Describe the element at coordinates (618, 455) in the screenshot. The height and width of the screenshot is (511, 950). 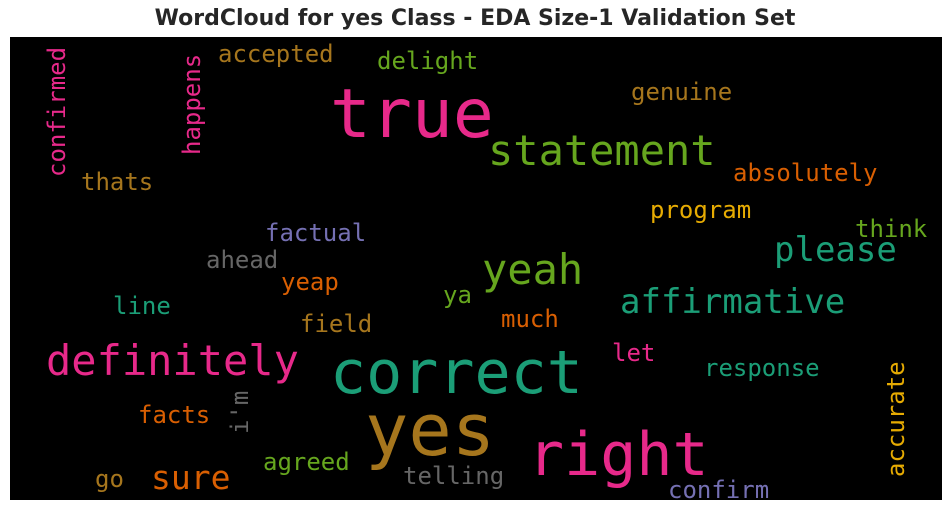
I see `word-right: right` at that location.